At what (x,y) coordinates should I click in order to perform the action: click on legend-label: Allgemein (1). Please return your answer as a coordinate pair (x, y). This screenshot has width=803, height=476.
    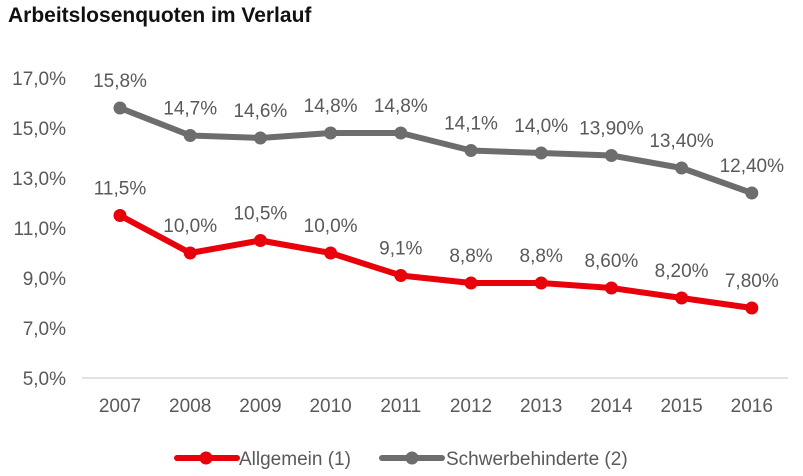
    Looking at the image, I should click on (295, 459).